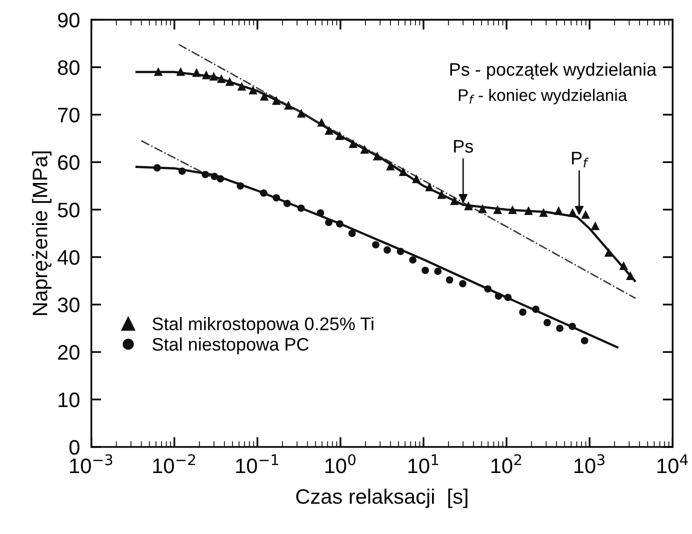 Image resolution: width=692 pixels, height=534 pixels. I want to click on x-tick-label: 10$^{4}$, so click(673, 464).